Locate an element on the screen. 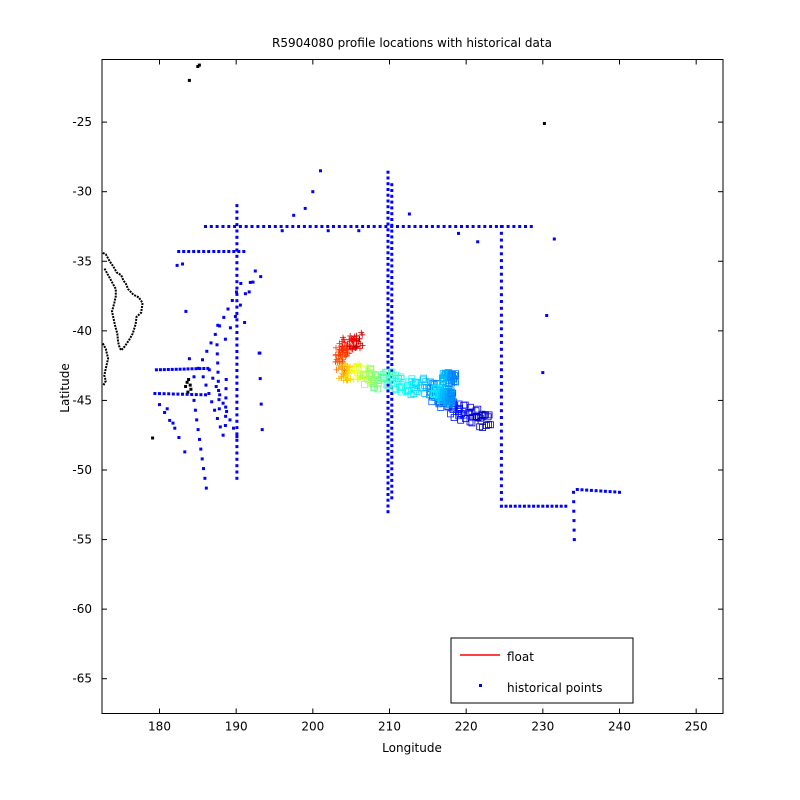 The height and width of the screenshot is (800, 800). y-tick-label: -40 is located at coordinates (82, 331).